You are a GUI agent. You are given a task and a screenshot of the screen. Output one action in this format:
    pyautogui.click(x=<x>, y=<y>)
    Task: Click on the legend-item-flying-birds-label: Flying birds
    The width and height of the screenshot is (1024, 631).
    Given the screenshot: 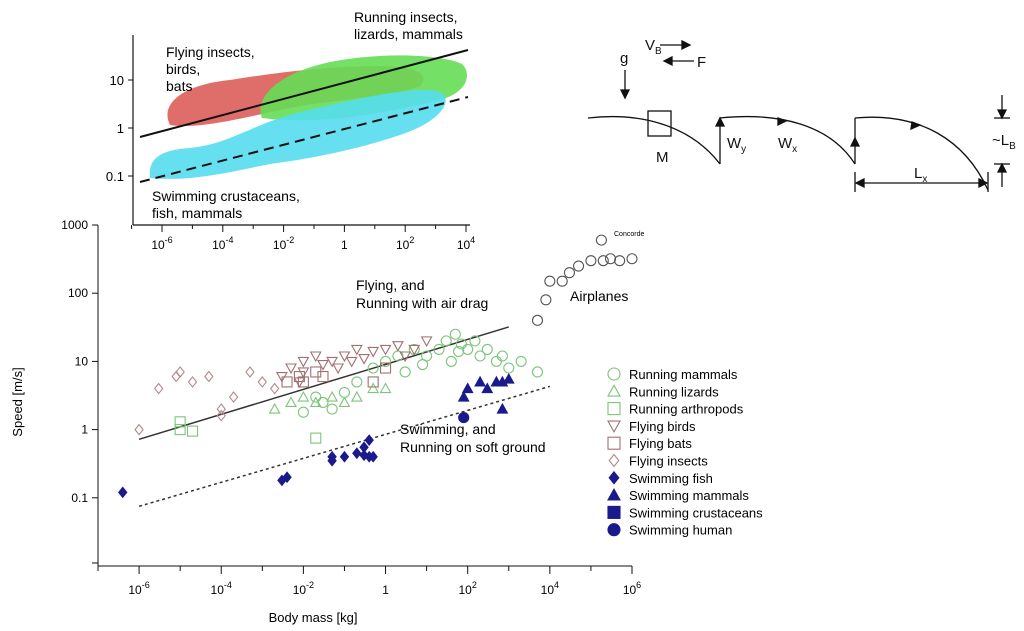 What is the action you would take?
    pyautogui.click(x=662, y=426)
    